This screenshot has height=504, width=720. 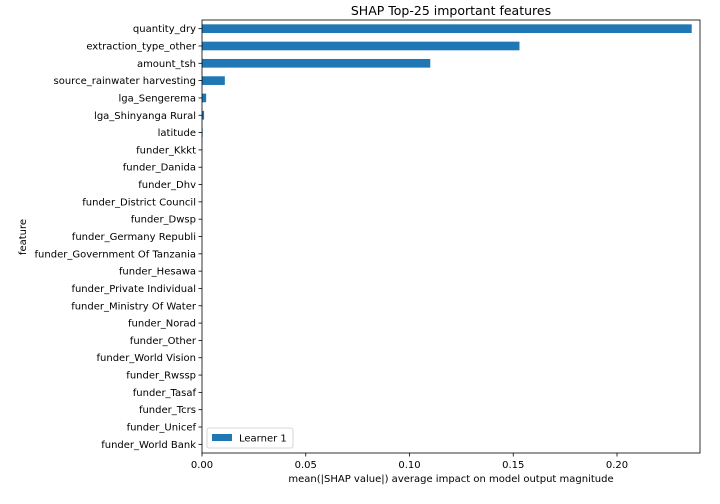 I want to click on y-axis-label: feature, so click(x=23, y=237).